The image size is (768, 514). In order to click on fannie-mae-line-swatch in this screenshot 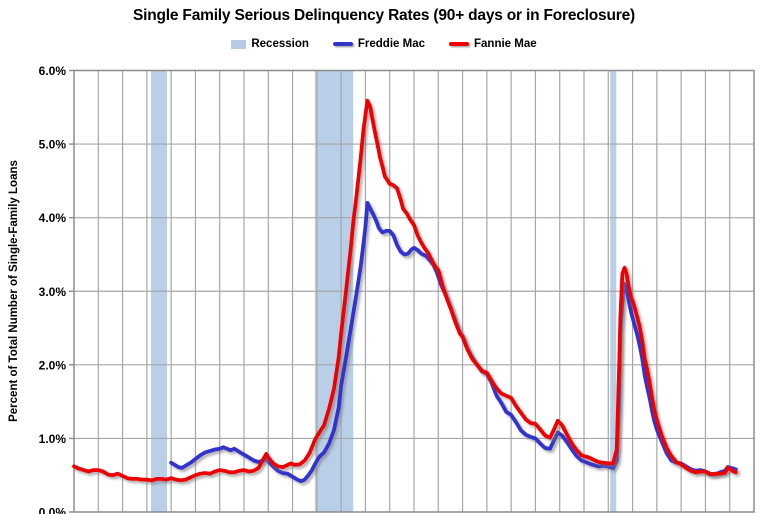, I will do `click(459, 44)`.